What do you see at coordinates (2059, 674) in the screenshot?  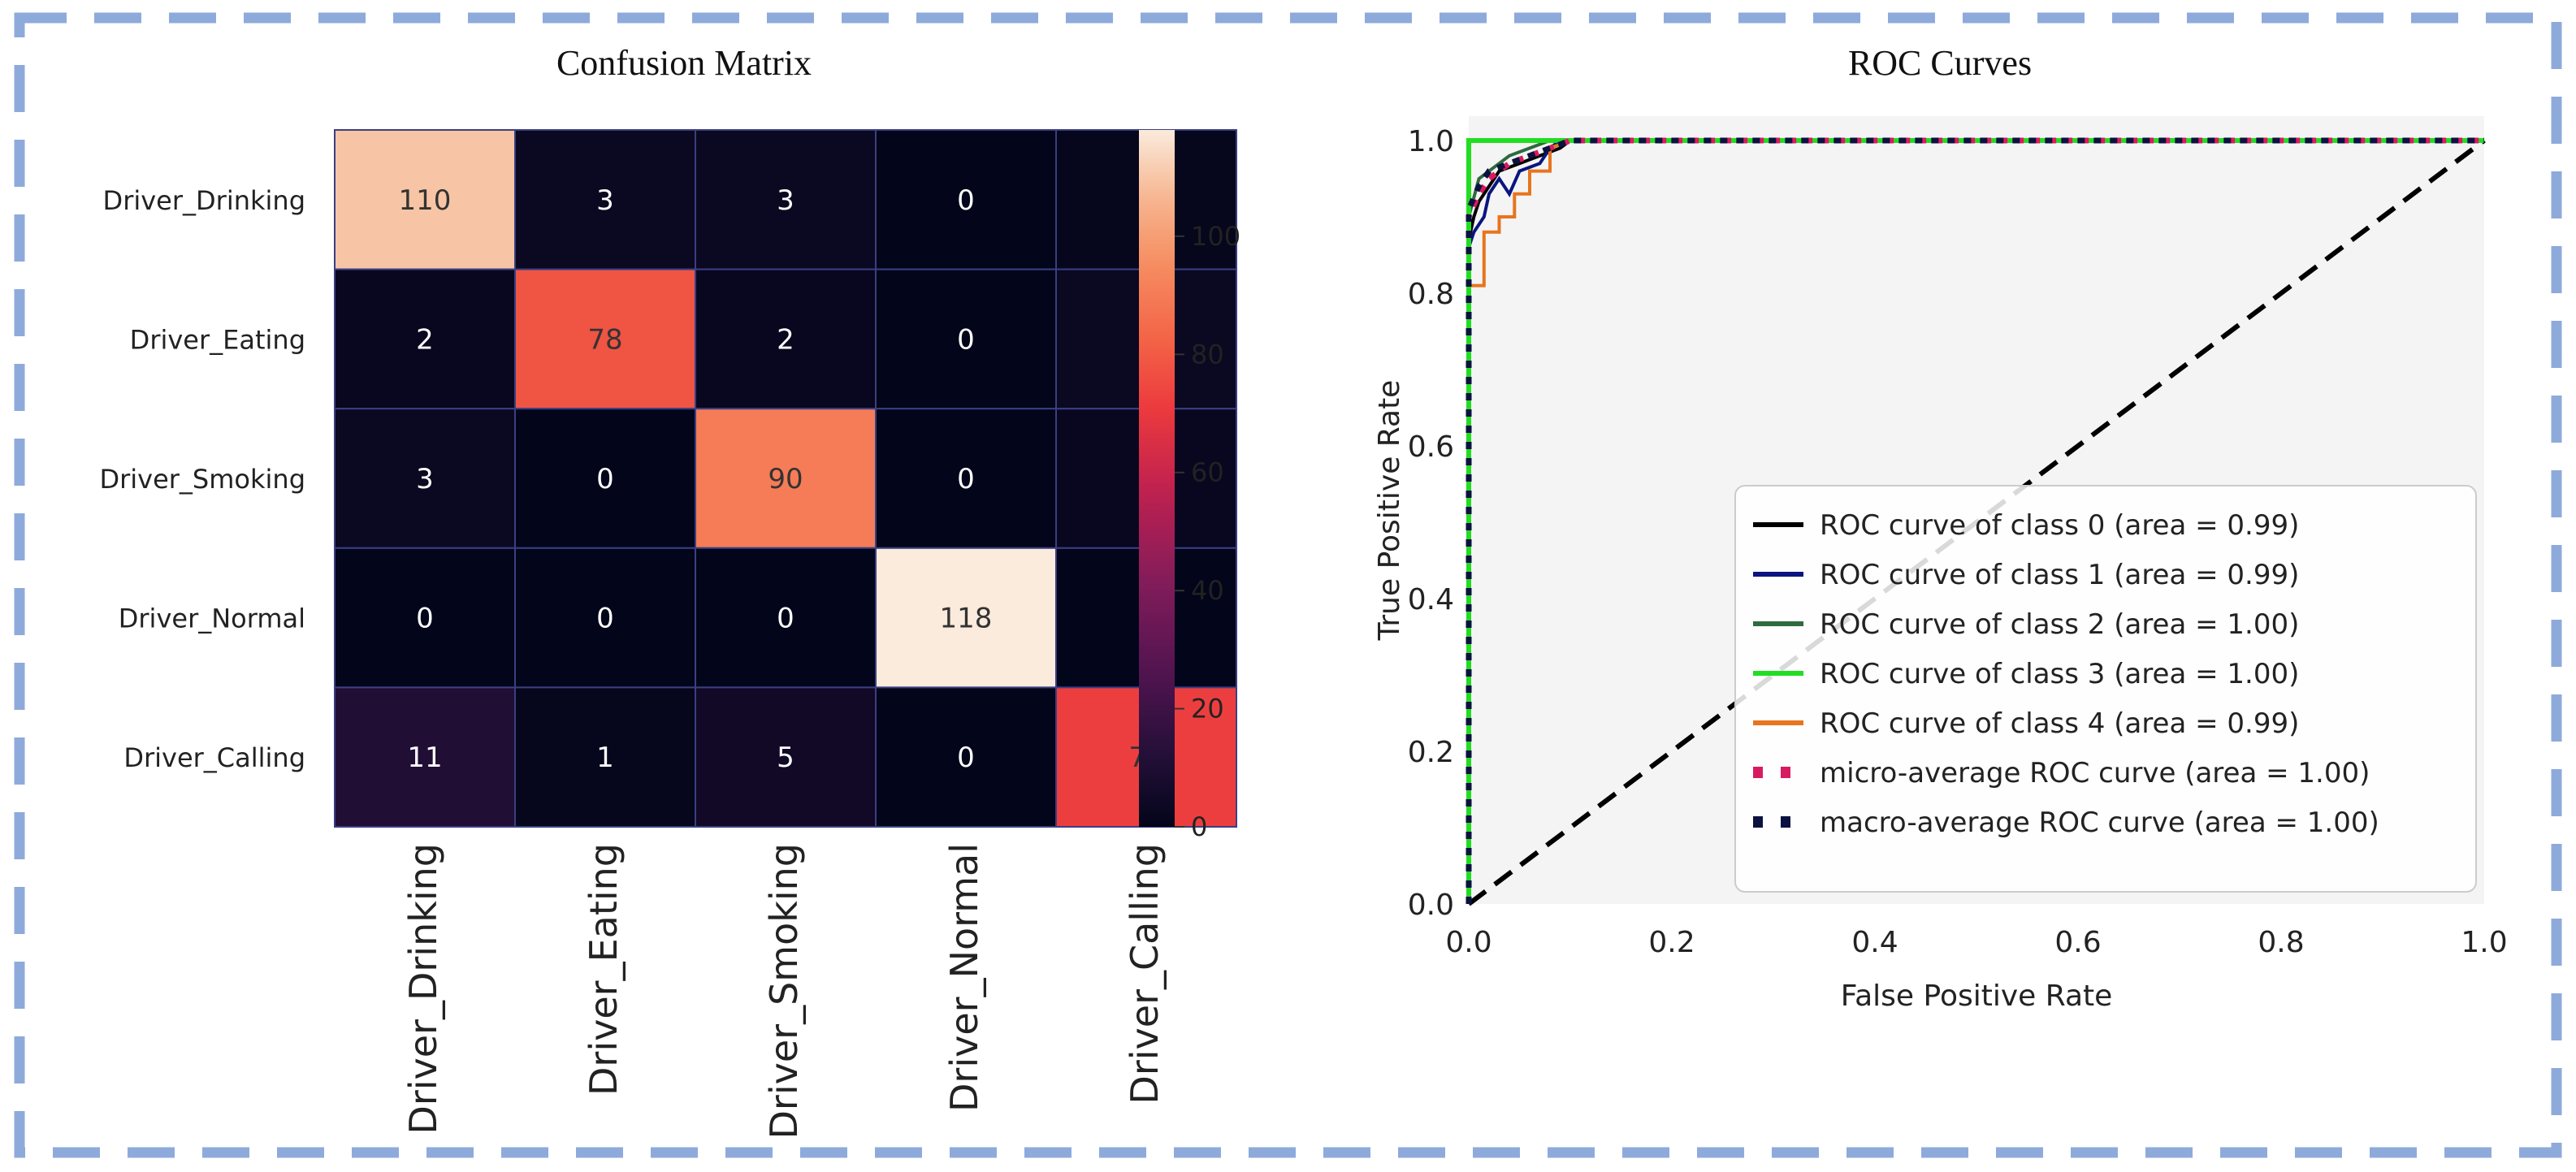 I see `roc-legend-label: ROC curve of class 3 (area = 1.00)` at bounding box center [2059, 674].